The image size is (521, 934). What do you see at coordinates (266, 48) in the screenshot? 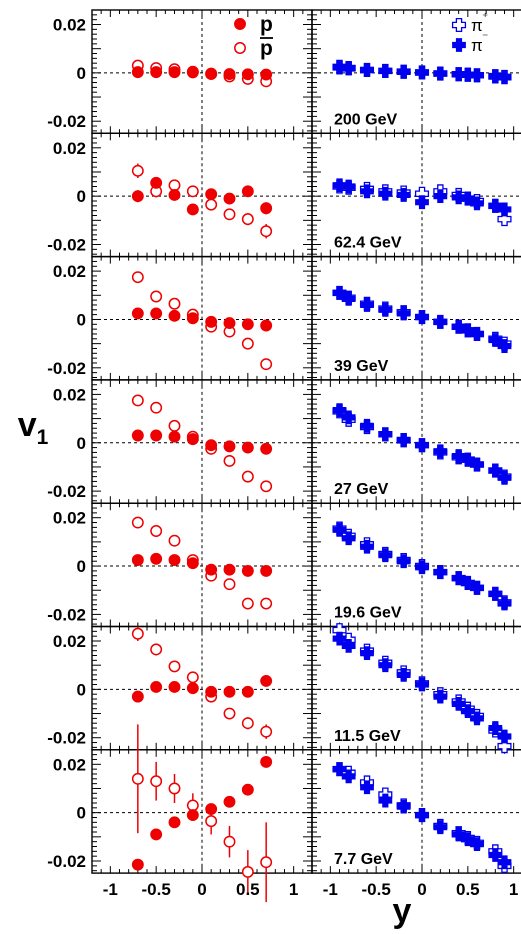
I see `legend-antiproton-label: p` at bounding box center [266, 48].